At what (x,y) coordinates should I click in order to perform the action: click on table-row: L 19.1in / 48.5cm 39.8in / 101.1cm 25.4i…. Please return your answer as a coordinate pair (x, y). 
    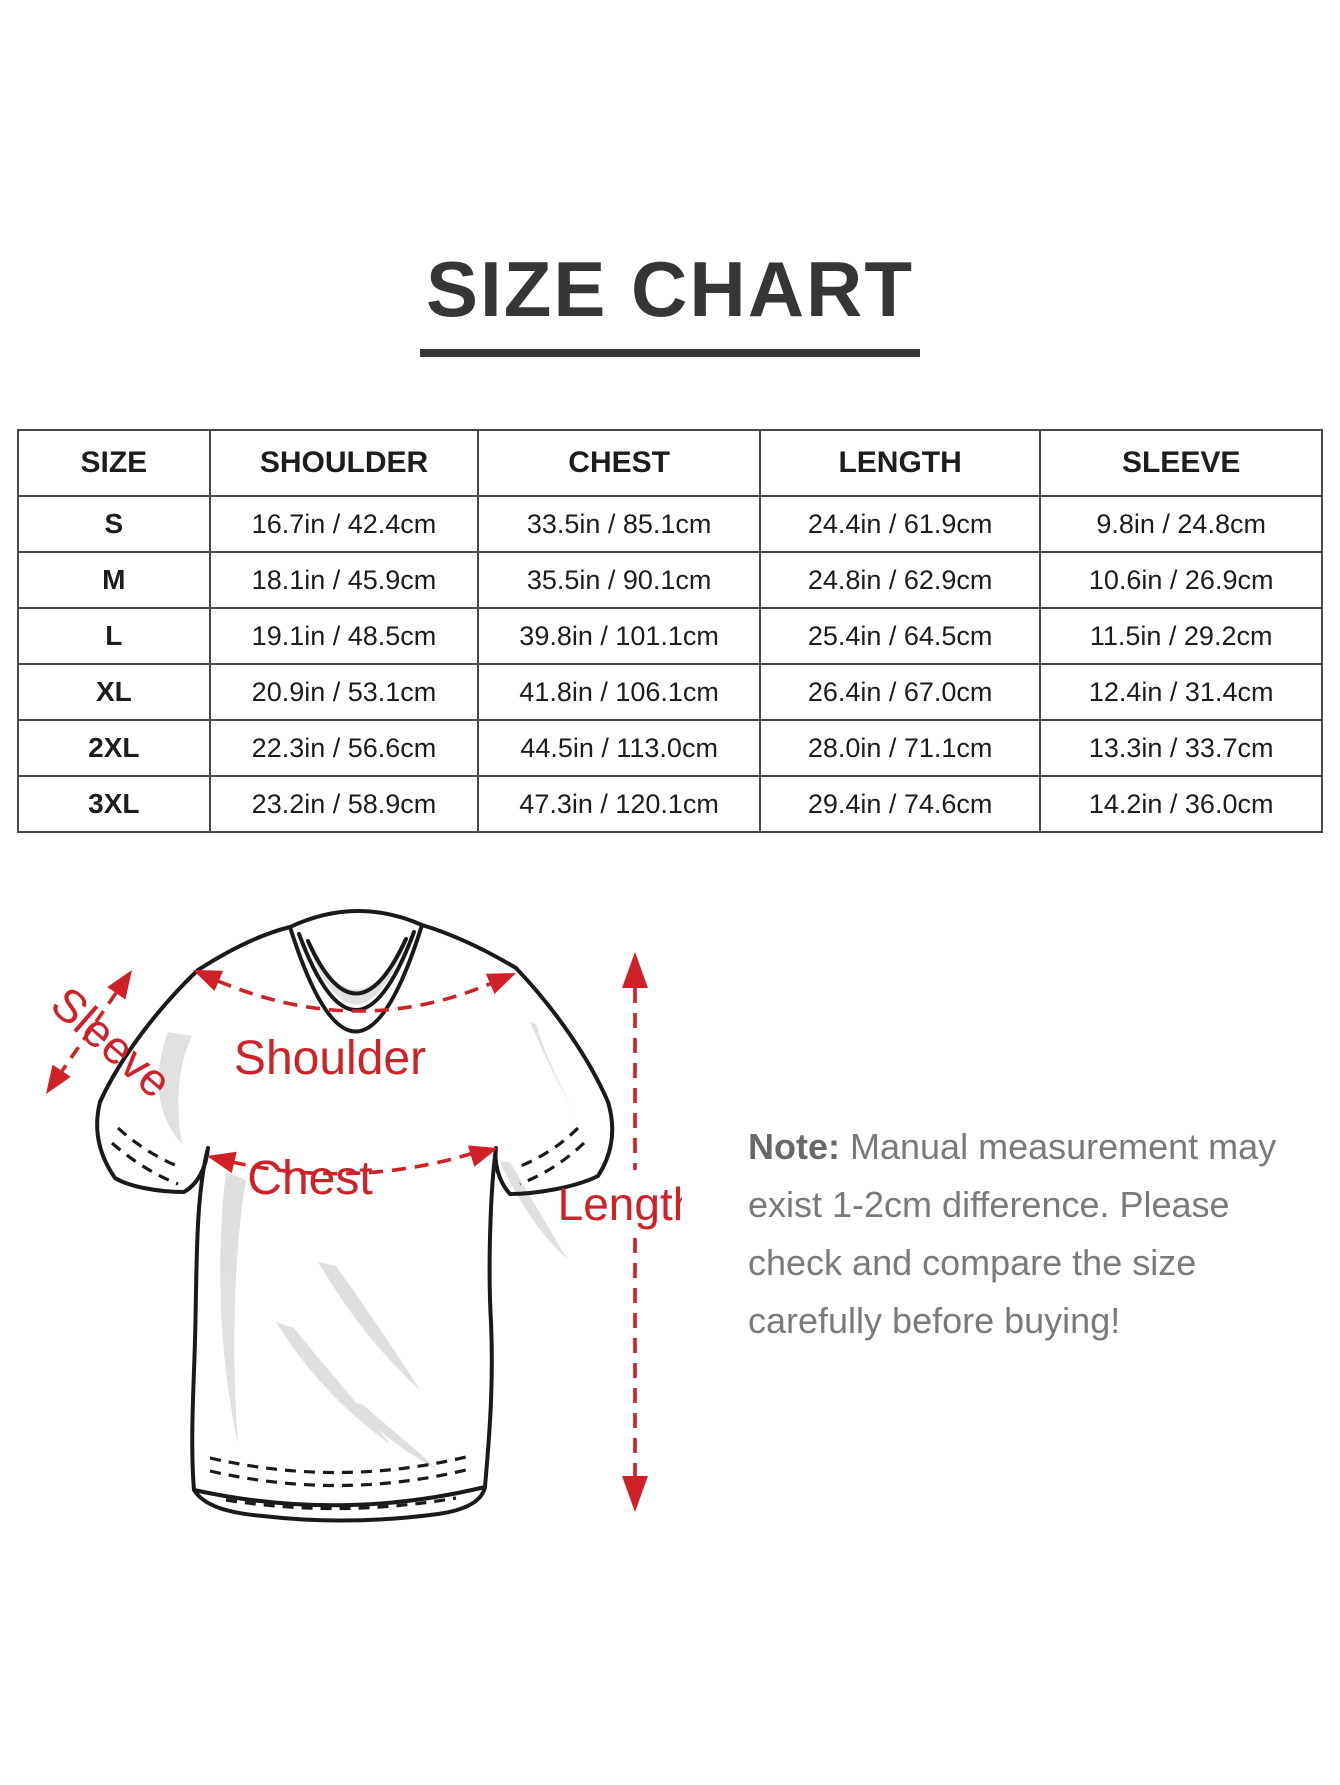
    Looking at the image, I should click on (670, 636).